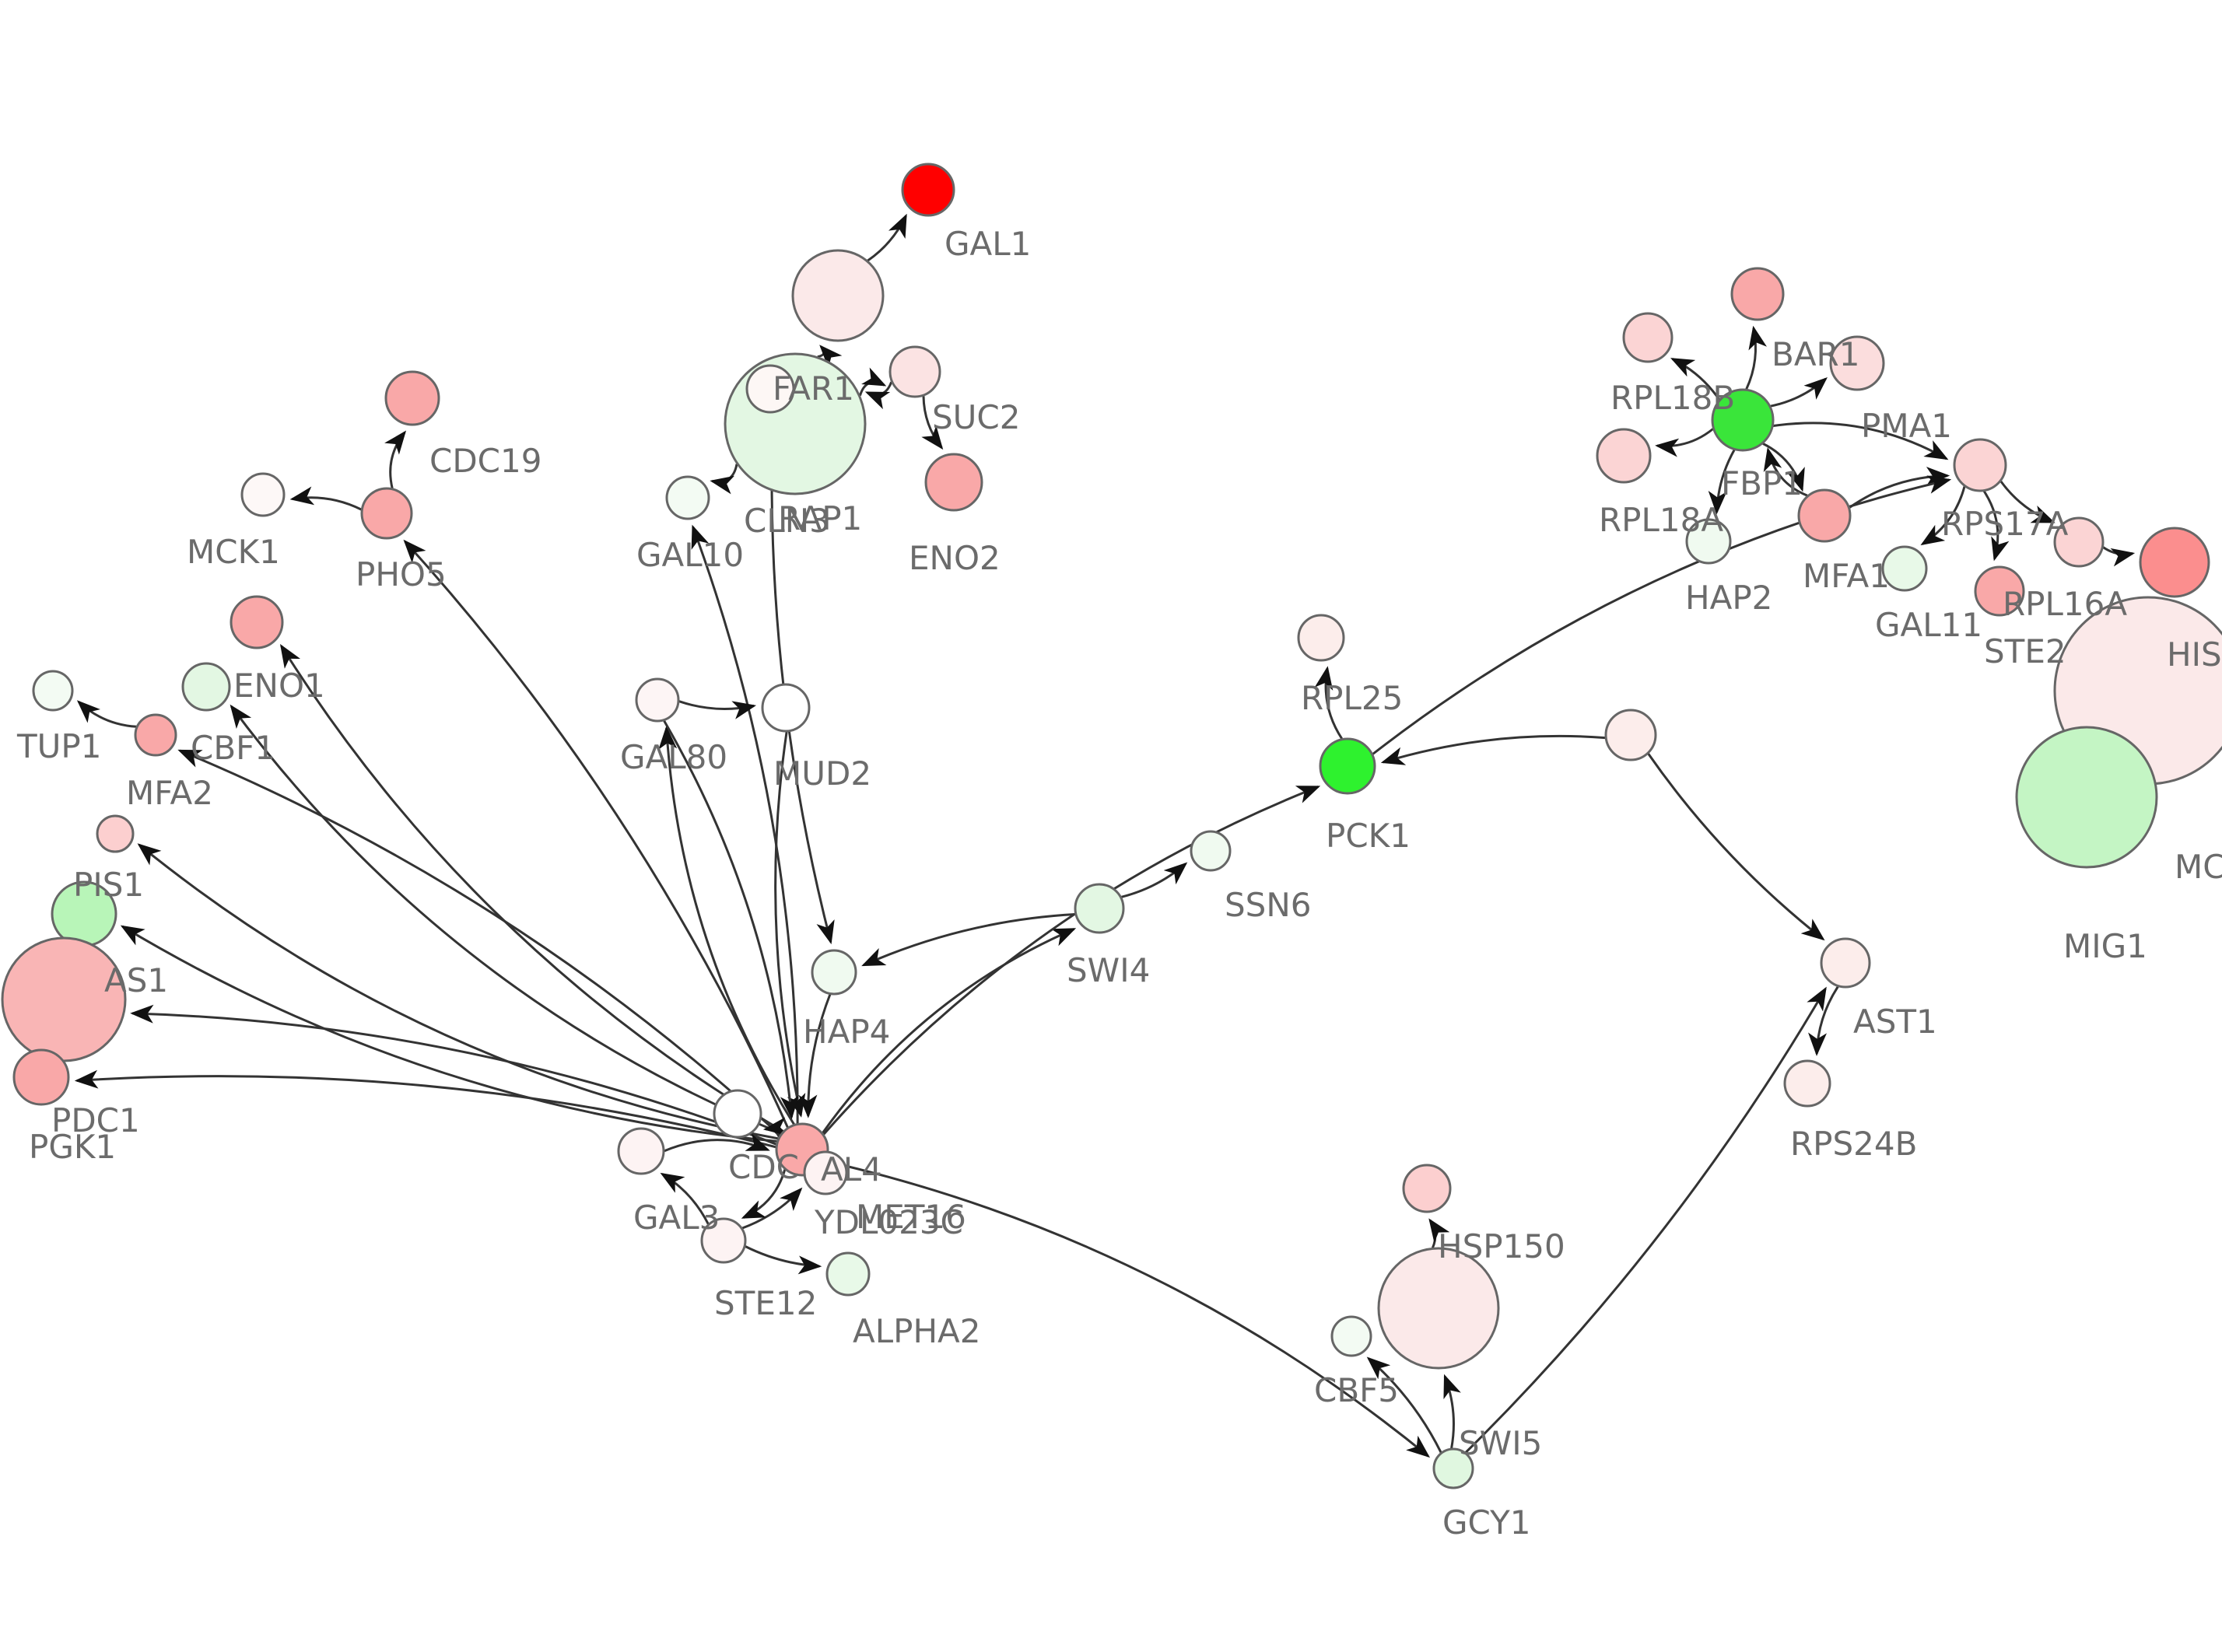 Image resolution: width=2222 pixels, height=1652 pixels. Describe the element at coordinates (1857, 363) in the screenshot. I see `gene-node-pma1` at that location.